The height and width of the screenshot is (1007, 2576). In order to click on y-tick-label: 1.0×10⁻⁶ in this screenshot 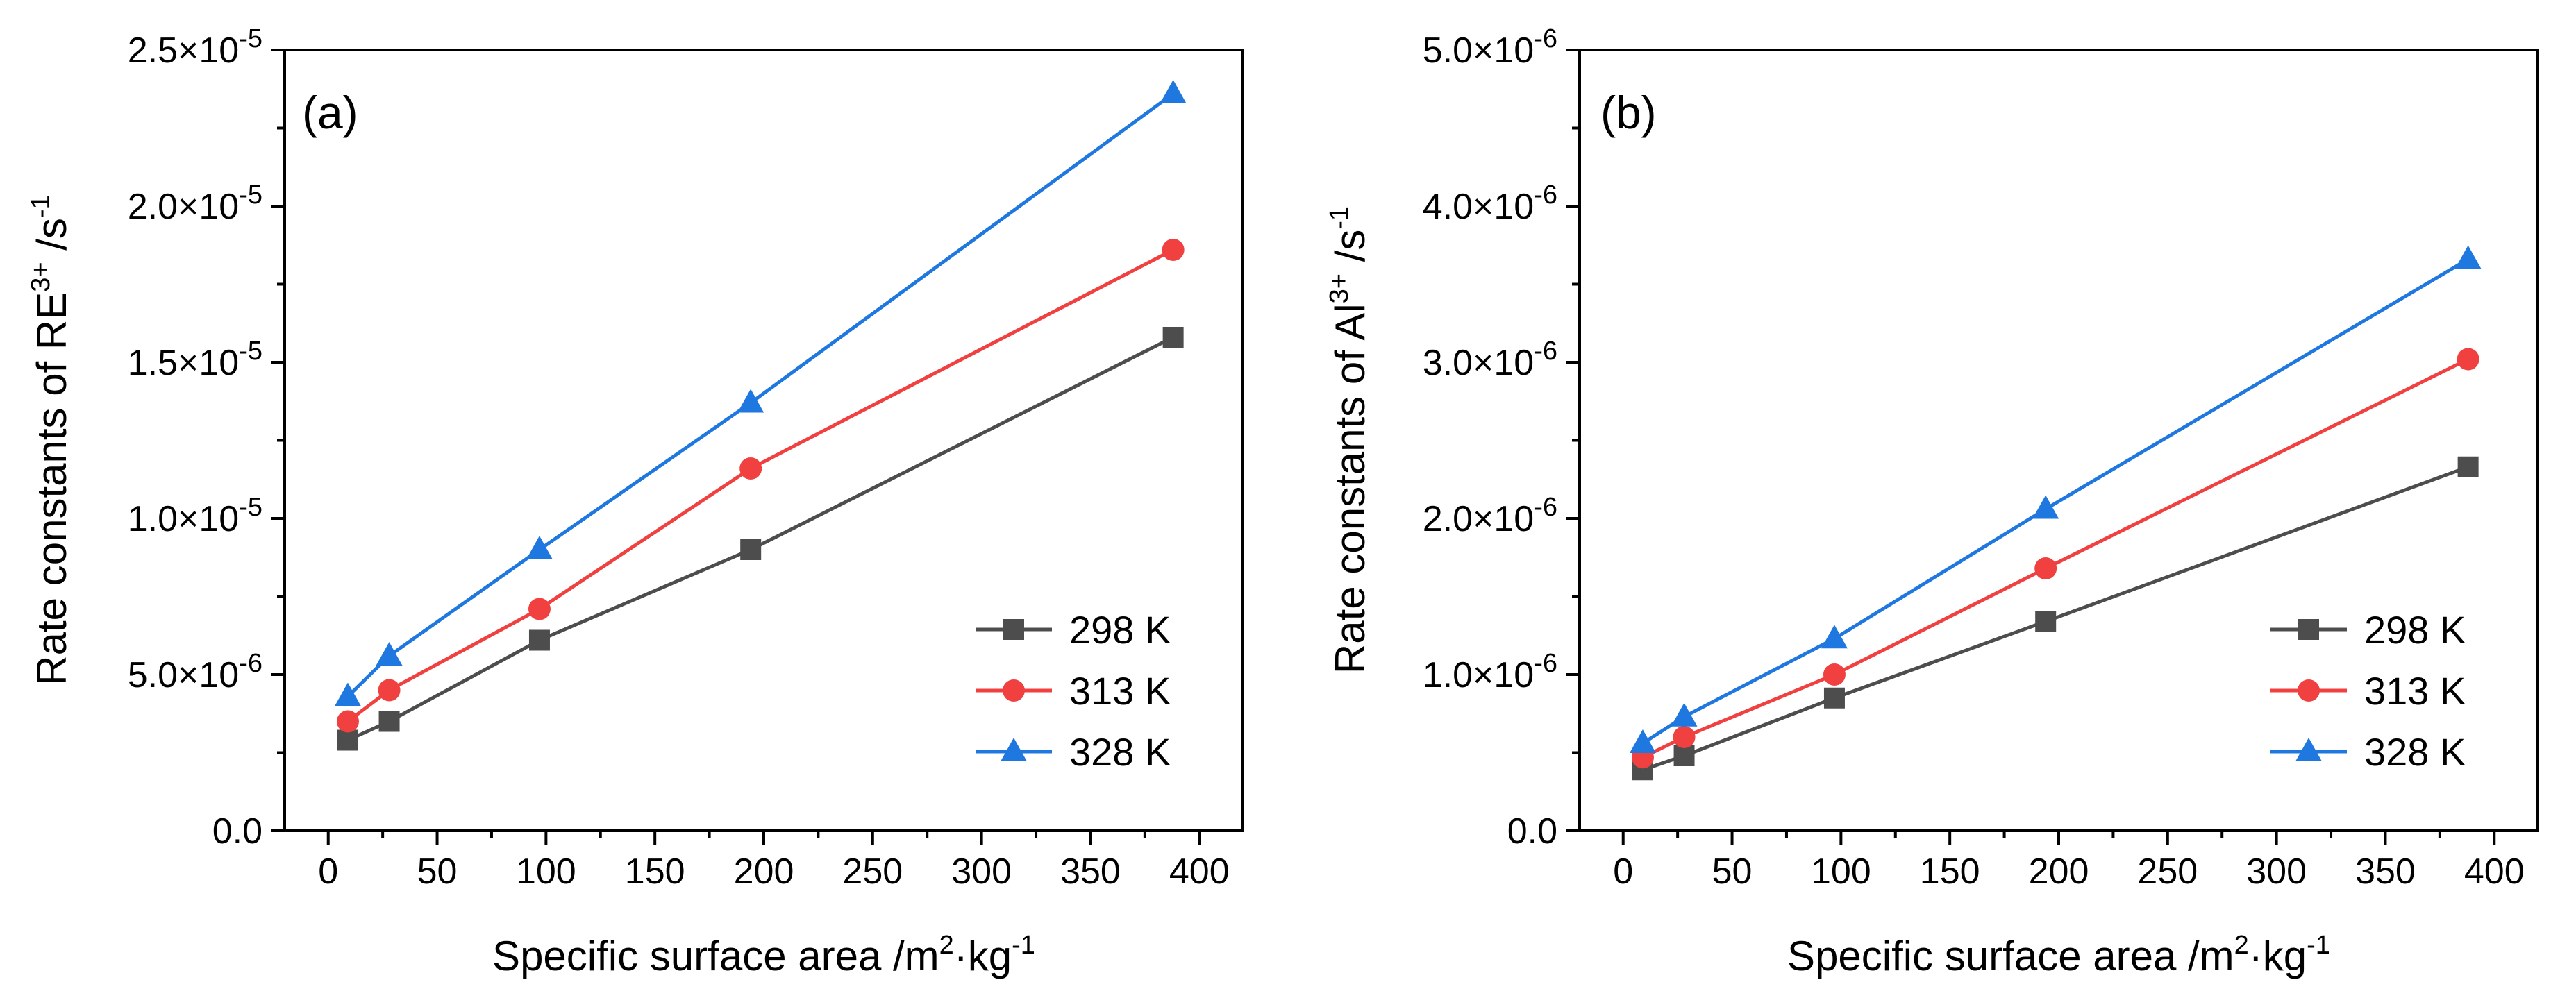, I will do `click(1490, 672)`.